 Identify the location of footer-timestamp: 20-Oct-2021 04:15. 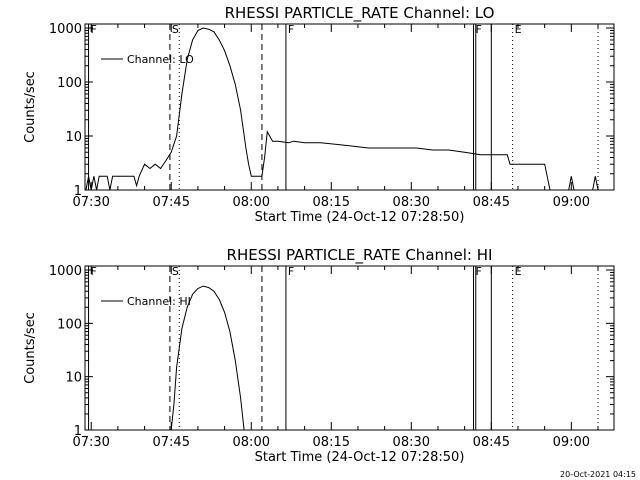
(598, 474).